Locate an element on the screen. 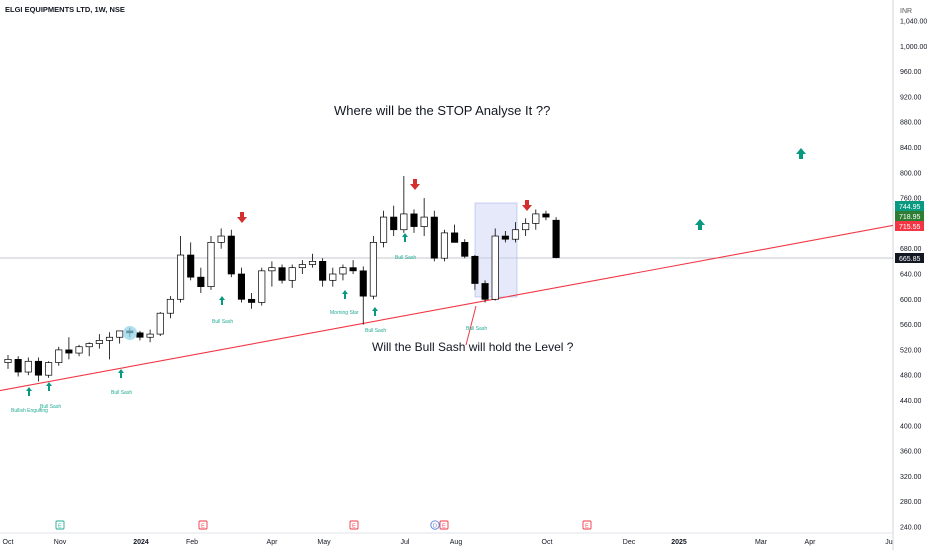 The image size is (932, 550). price-tick-label: 400.00 is located at coordinates (911, 426).